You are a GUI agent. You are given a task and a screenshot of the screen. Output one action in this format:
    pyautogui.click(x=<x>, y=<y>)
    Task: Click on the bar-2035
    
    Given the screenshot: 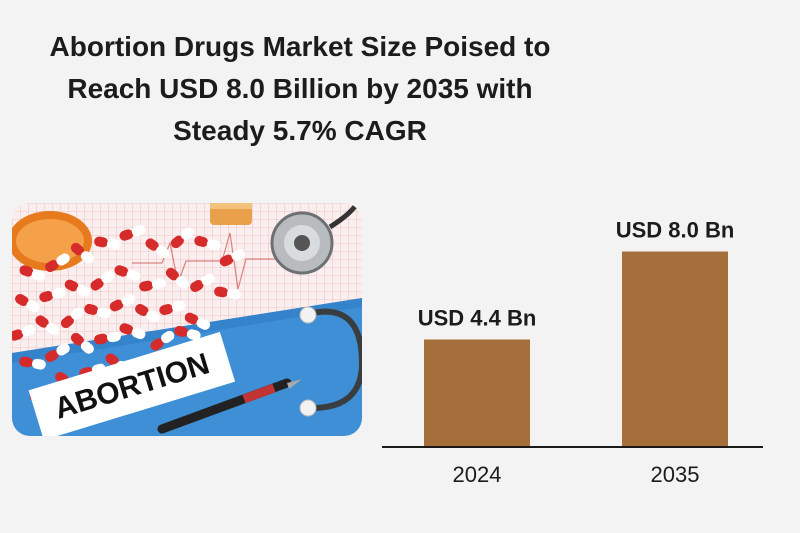 What is the action you would take?
    pyautogui.click(x=675, y=349)
    